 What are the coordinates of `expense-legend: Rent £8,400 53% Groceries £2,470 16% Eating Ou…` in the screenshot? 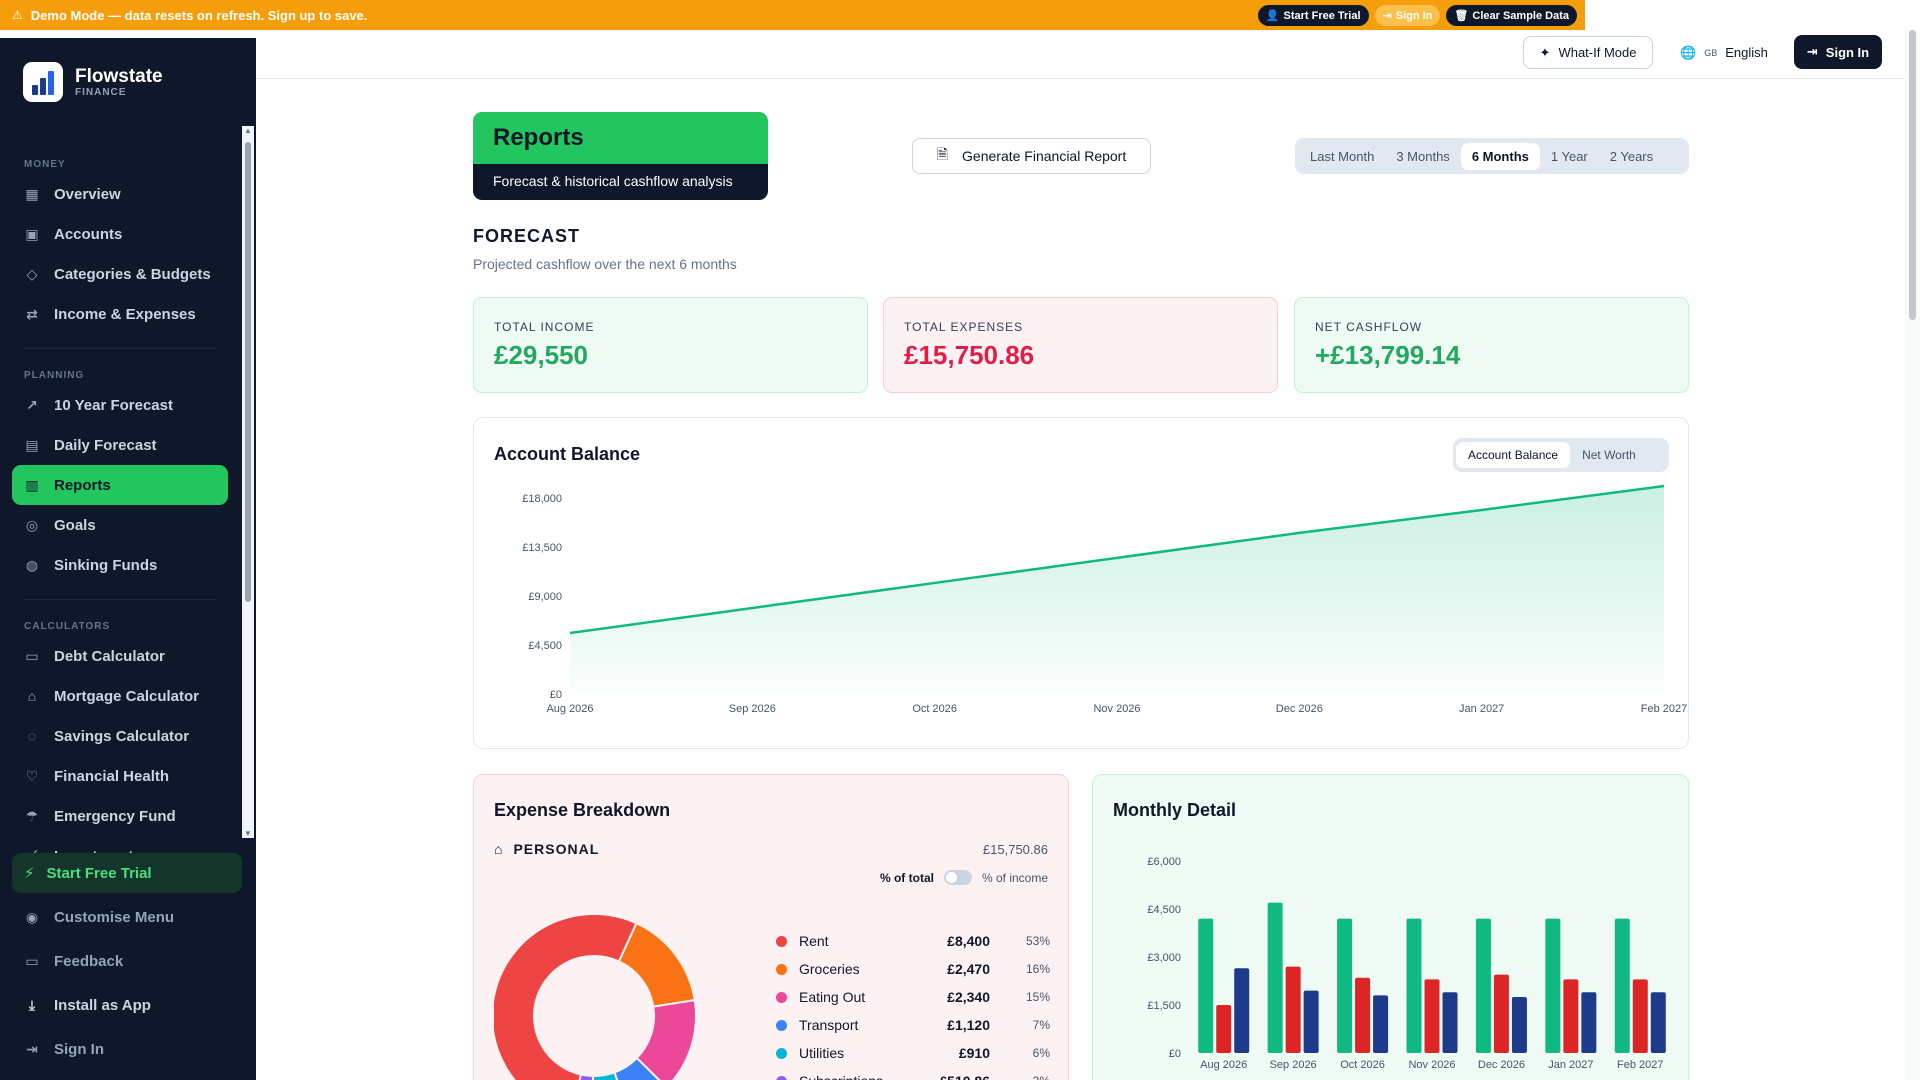 It's located at (913, 1003).